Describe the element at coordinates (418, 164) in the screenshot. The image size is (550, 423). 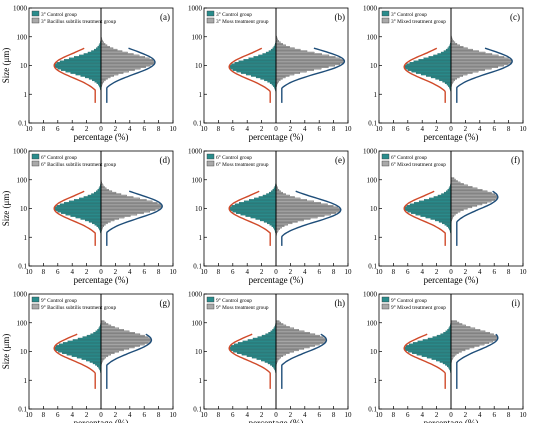
I see `legend-label-treatment: 6° Mixed treatment group` at that location.